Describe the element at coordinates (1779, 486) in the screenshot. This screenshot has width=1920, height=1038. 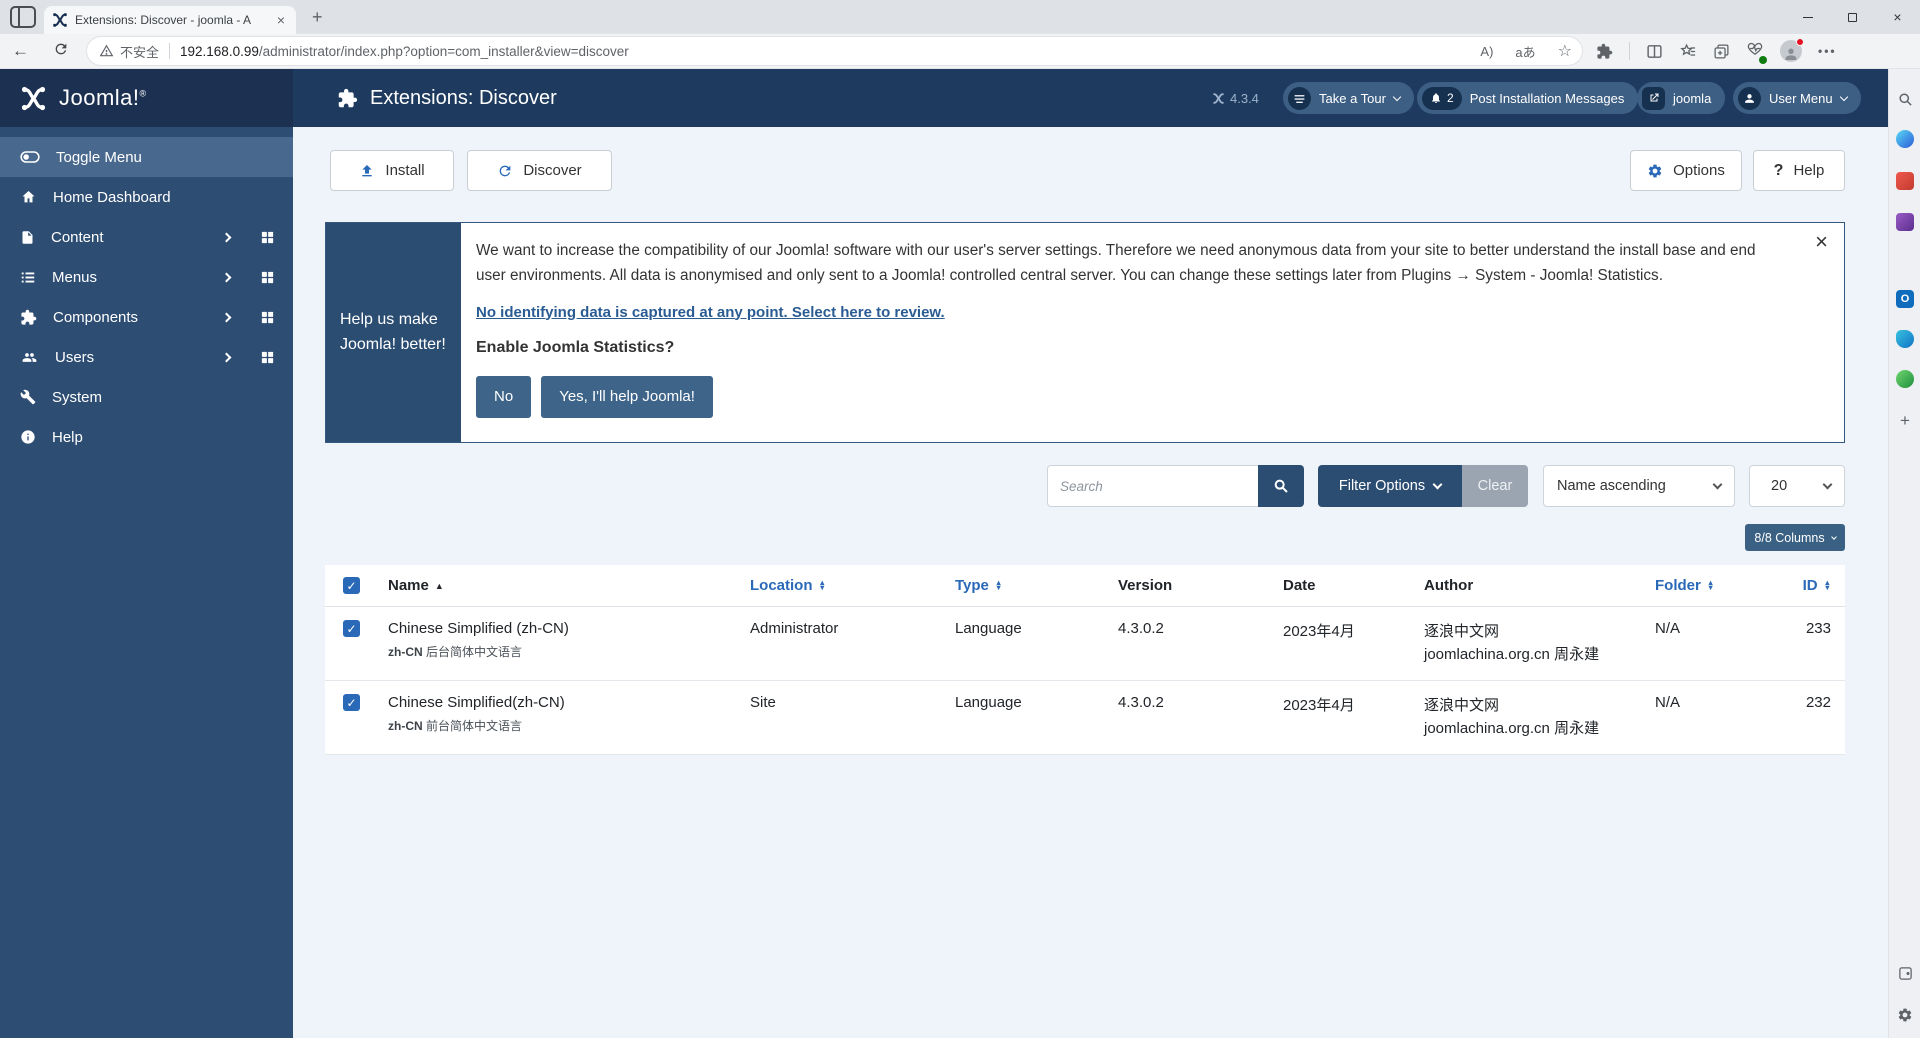
I see `list-limit-value: 20` at that location.